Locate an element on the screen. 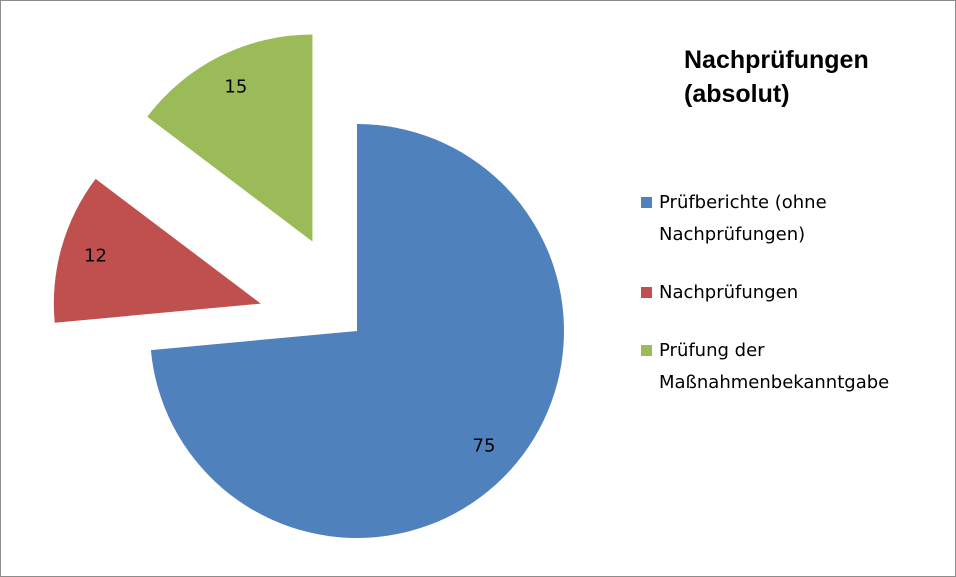  data-label: 75 is located at coordinates (484, 446).